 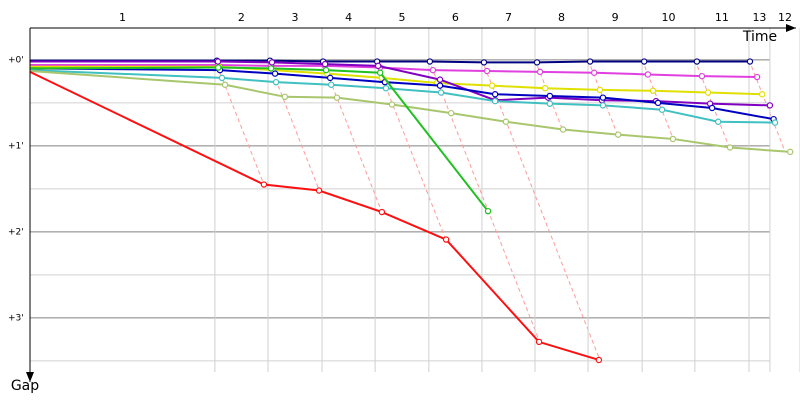 I want to click on x-axis-arrow, so click(x=791, y=28).